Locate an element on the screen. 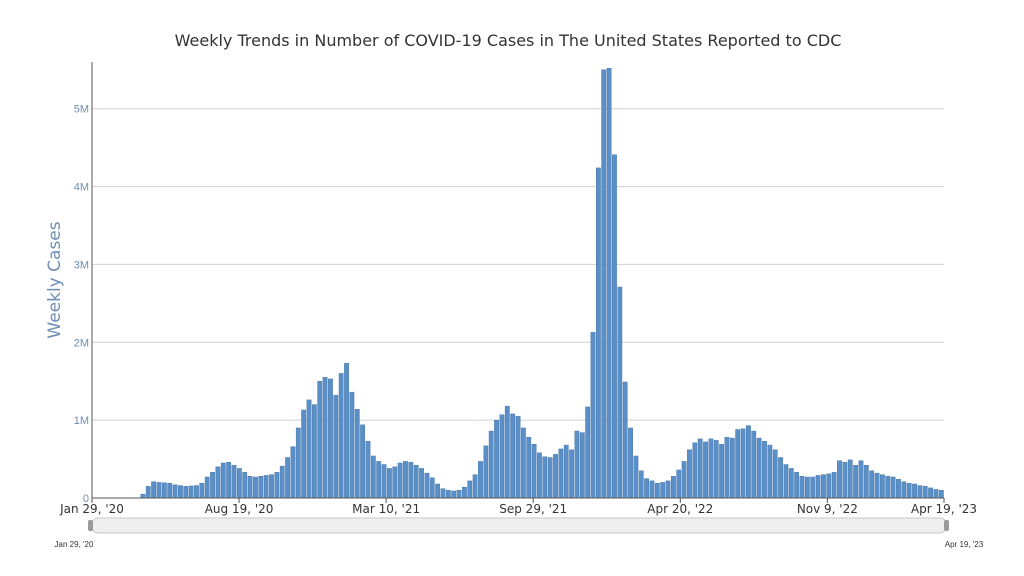 This screenshot has width=1024, height=576. range-navigator: Jan 29, '20 Apr 19, '23 is located at coordinates (519, 533).